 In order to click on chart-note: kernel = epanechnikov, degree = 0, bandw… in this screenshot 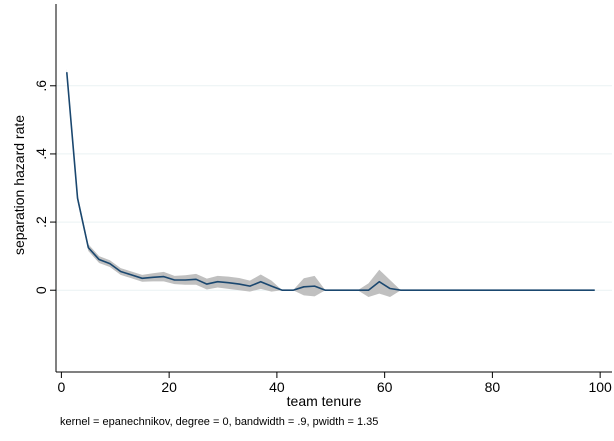, I will do `click(219, 422)`.